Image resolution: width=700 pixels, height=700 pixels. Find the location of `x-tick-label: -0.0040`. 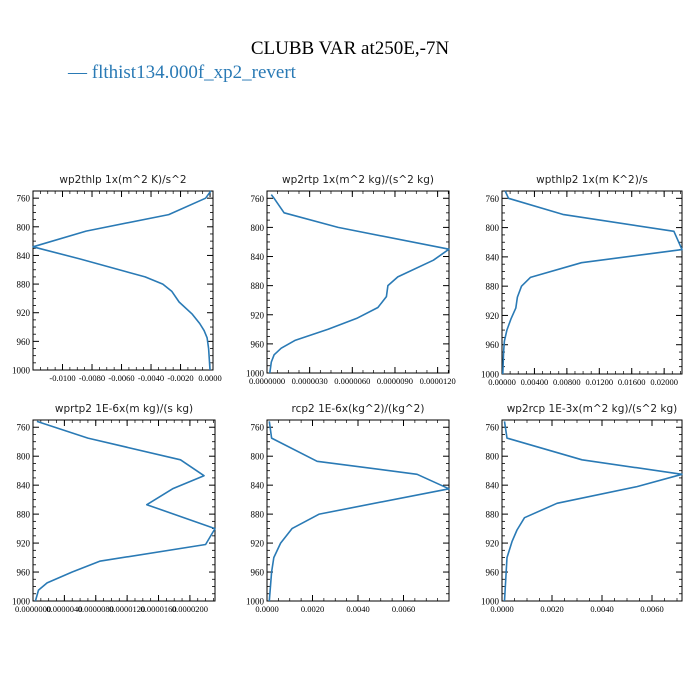

x-tick-label: -0.0040 is located at coordinates (151, 378).